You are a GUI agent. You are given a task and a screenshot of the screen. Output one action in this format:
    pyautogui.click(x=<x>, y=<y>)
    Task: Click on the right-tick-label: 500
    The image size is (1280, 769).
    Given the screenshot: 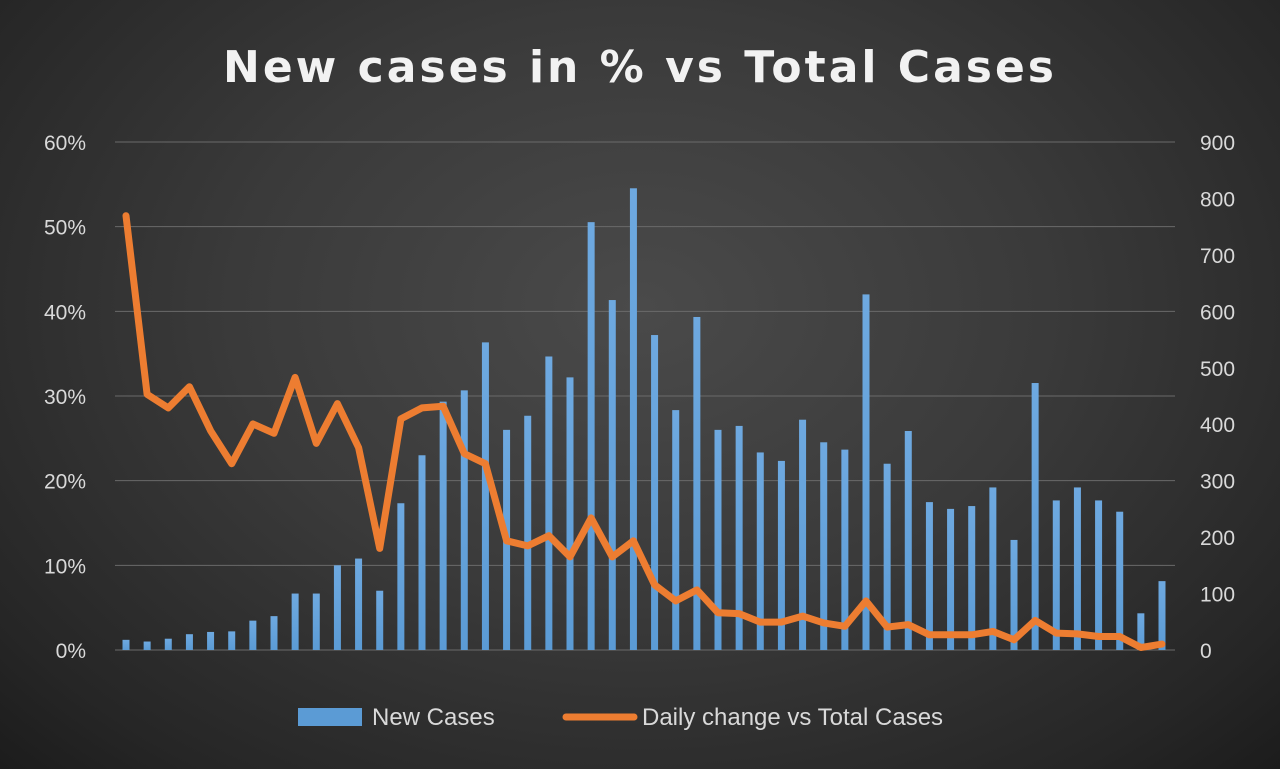 What is the action you would take?
    pyautogui.click(x=1217, y=369)
    